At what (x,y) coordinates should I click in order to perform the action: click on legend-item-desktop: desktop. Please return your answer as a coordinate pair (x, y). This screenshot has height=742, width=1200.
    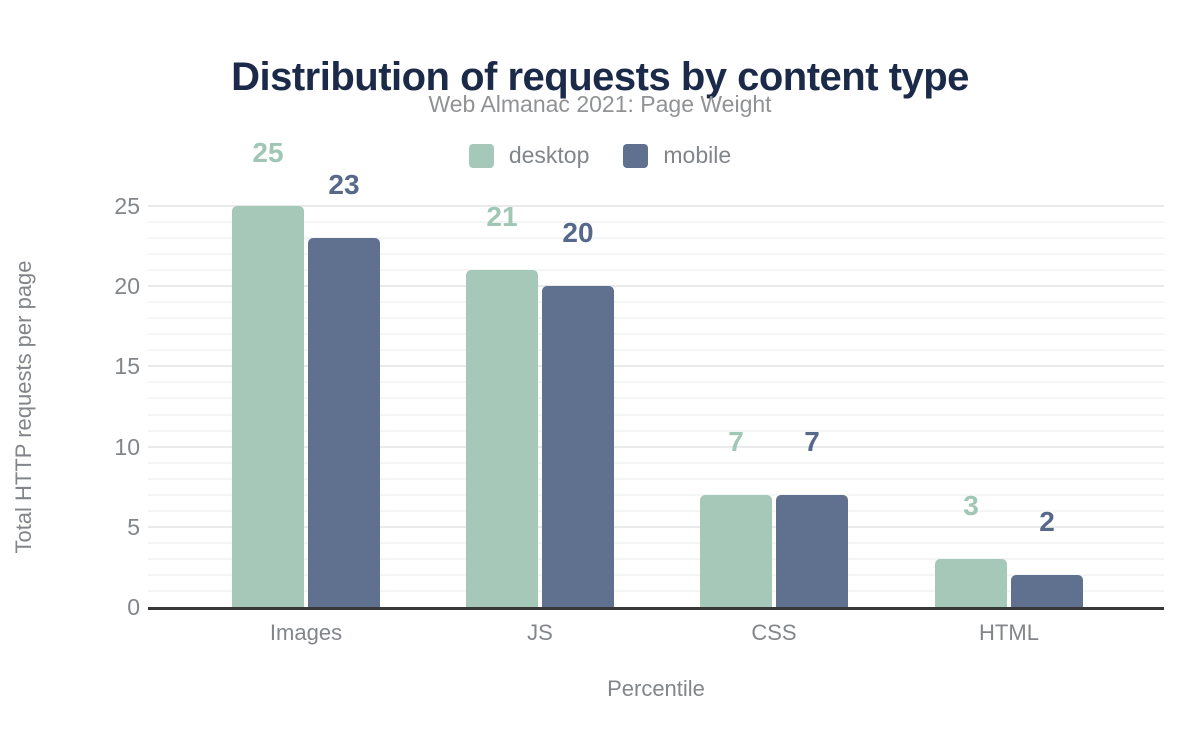
    Looking at the image, I should click on (529, 155).